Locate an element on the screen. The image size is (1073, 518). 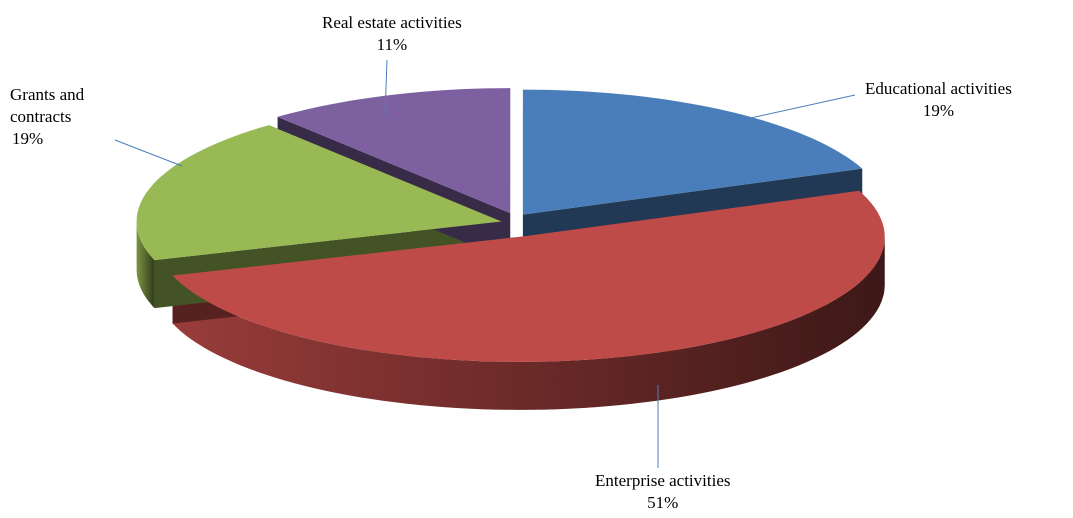
data-label: Real estate activities 11% is located at coordinates (392, 34).